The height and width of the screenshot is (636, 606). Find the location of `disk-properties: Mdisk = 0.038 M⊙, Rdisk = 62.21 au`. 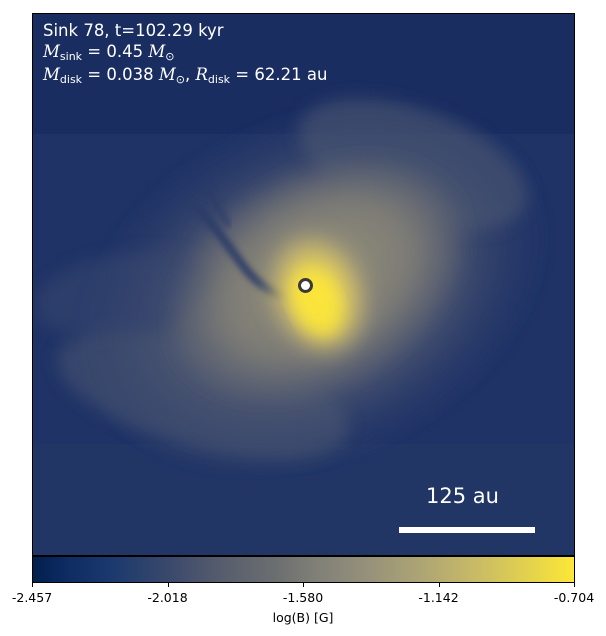

disk-properties: Mdisk = 0.038 M⊙, Rdisk = 62.21 au is located at coordinates (185, 77).